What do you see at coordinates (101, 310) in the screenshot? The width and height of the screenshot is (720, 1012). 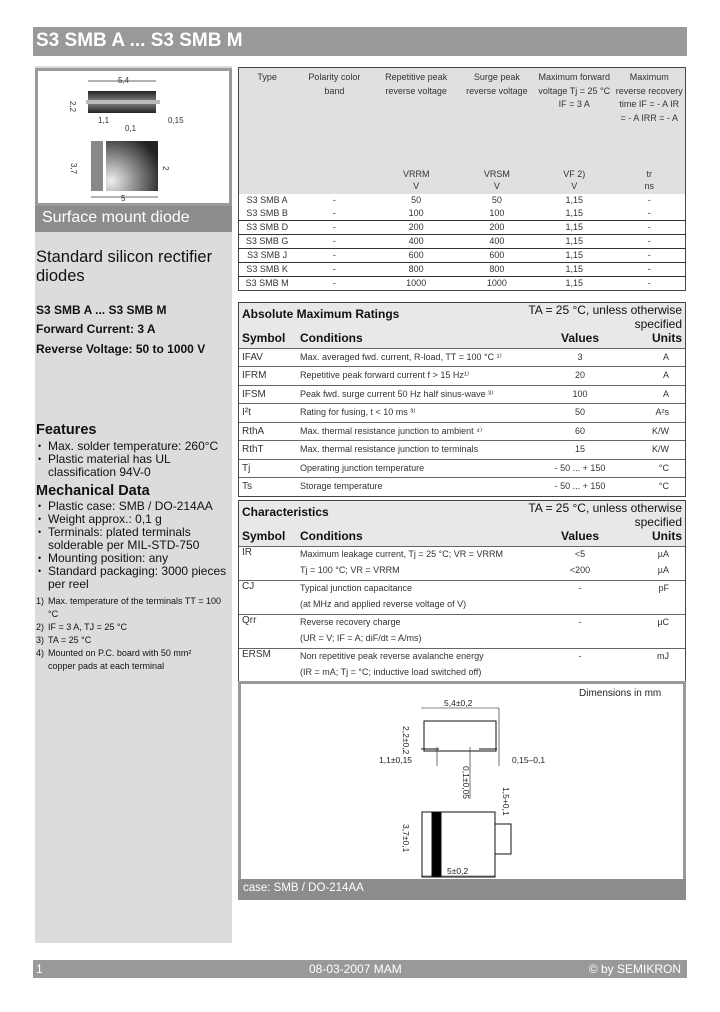 I see `part-range: S3 SMB A ... S3 SMB M` at bounding box center [101, 310].